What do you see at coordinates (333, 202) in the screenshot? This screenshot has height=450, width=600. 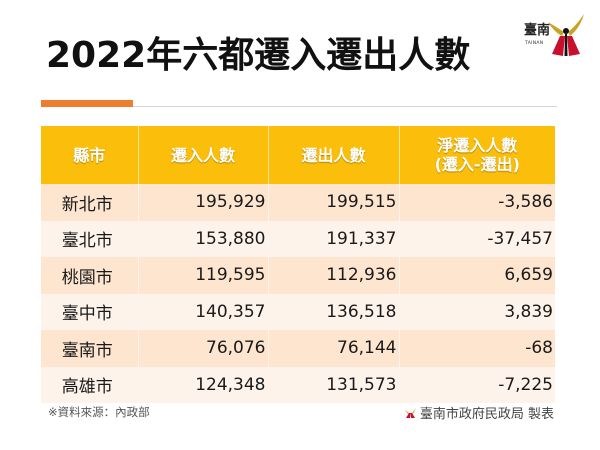 I see `move-out-cell: 199,515` at bounding box center [333, 202].